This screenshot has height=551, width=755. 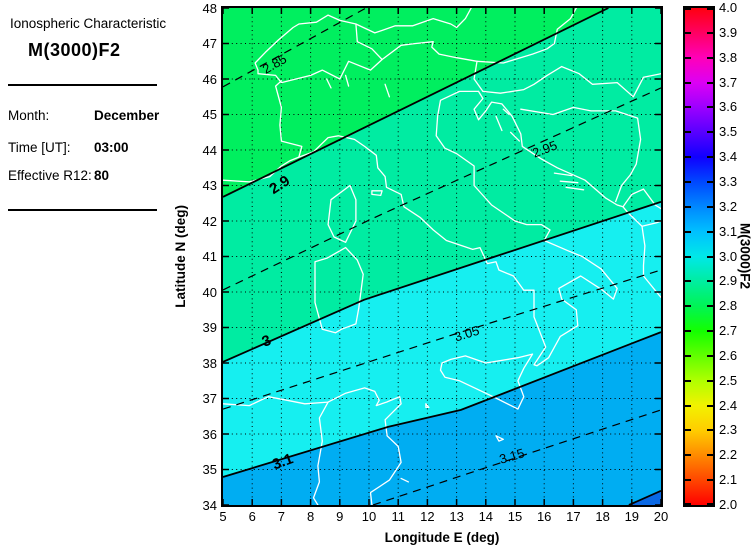 What do you see at coordinates (499, 438) in the screenshot?
I see `coastline-malta` at bounding box center [499, 438].